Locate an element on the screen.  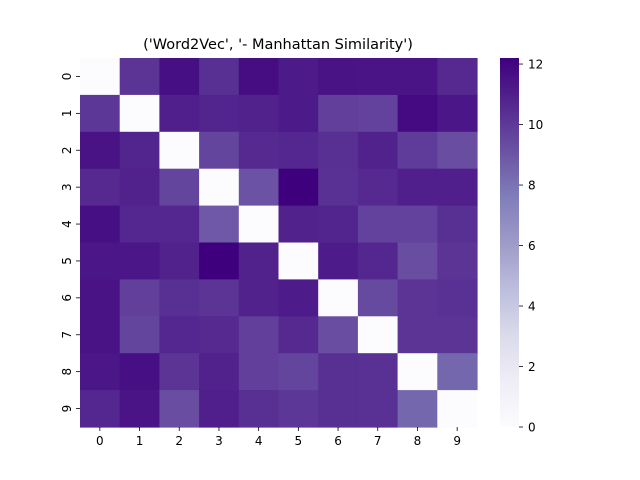
chart-title: ('Word2Vec', '- Manhattan Similarity') is located at coordinates (278, 45).